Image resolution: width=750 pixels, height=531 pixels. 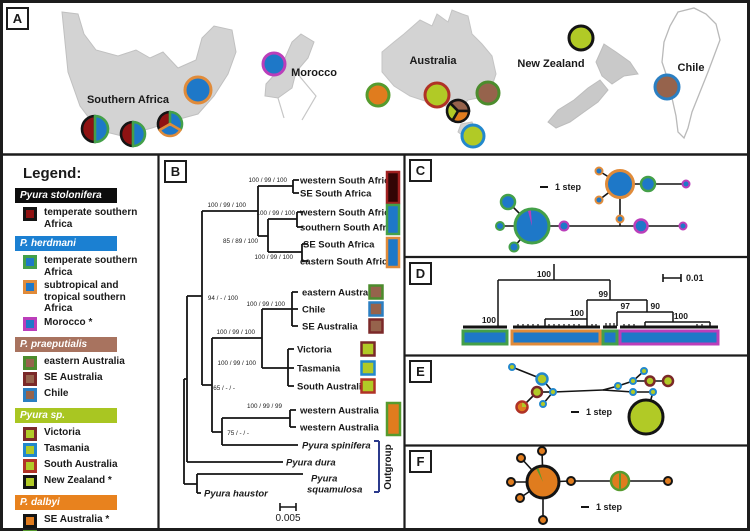 What do you see at coordinates (66, 344) in the screenshot?
I see `legend-group-header: P. praeputialis` at bounding box center [66, 344].